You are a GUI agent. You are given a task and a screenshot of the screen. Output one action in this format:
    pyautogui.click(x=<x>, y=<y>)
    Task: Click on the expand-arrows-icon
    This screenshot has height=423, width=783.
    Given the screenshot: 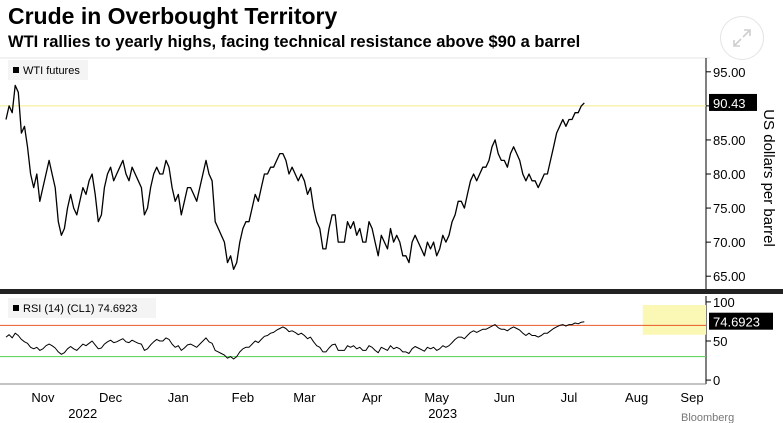 What is the action you would take?
    pyautogui.click(x=742, y=38)
    